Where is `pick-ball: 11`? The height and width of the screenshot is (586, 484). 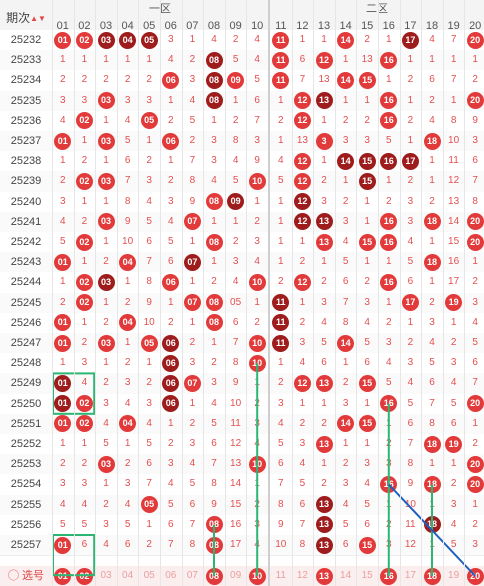 pick-ball: 11 is located at coordinates (280, 575).